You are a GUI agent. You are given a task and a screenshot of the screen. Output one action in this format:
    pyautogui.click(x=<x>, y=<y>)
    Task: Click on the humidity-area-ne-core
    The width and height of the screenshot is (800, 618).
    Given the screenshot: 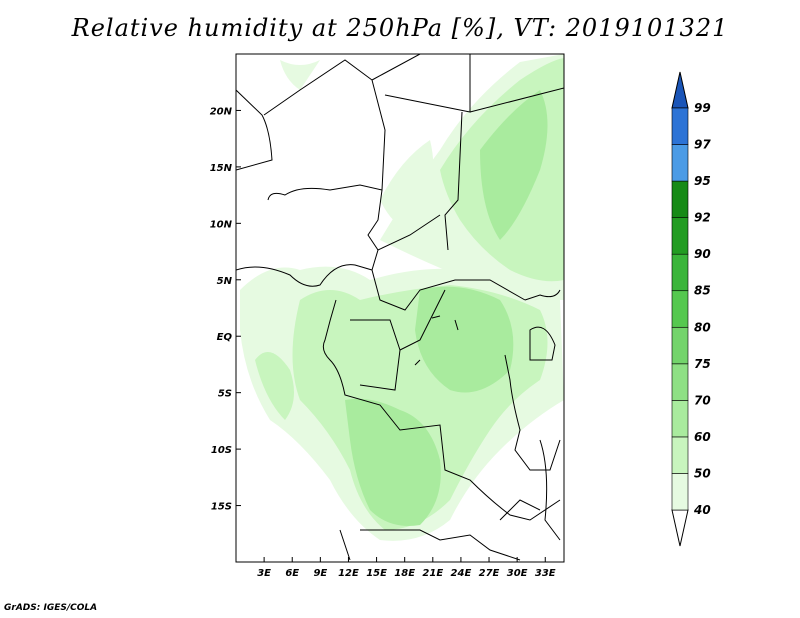 What is the action you would take?
    pyautogui.click(x=514, y=165)
    